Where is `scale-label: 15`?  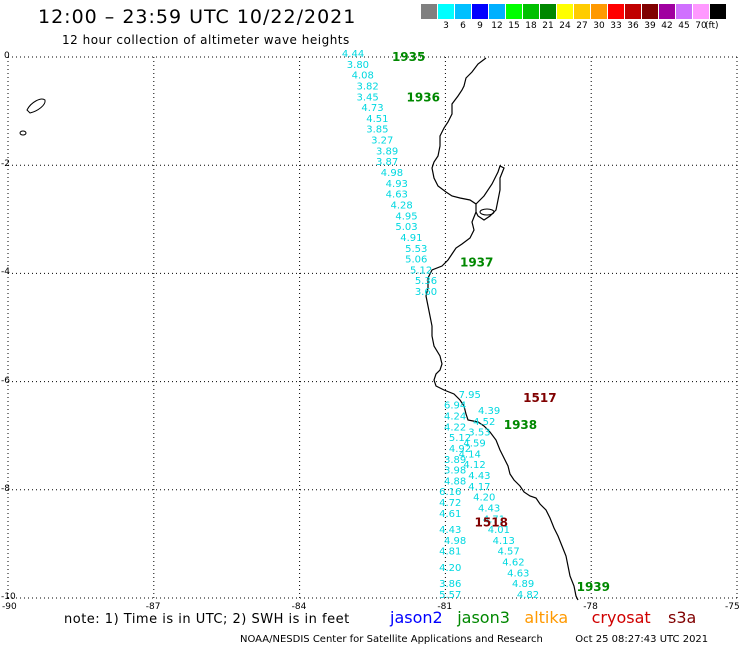 scale-label: 15 is located at coordinates (514, 26).